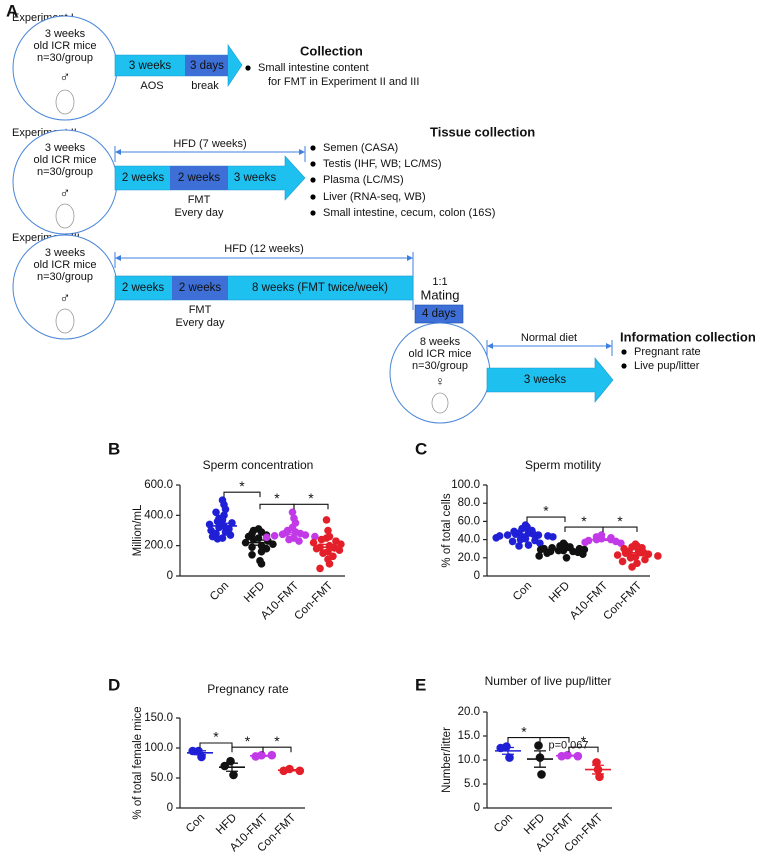 The image size is (760, 866). What do you see at coordinates (447, 530) in the screenshot?
I see `y-axis-label: % of total cells` at bounding box center [447, 530].